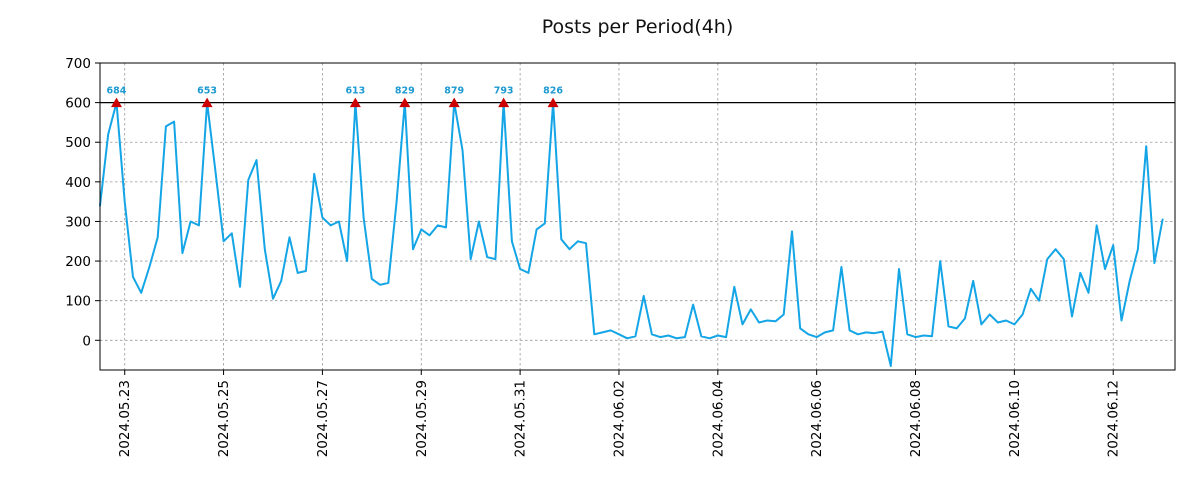  I want to click on peak-value-label: 653, so click(207, 91).